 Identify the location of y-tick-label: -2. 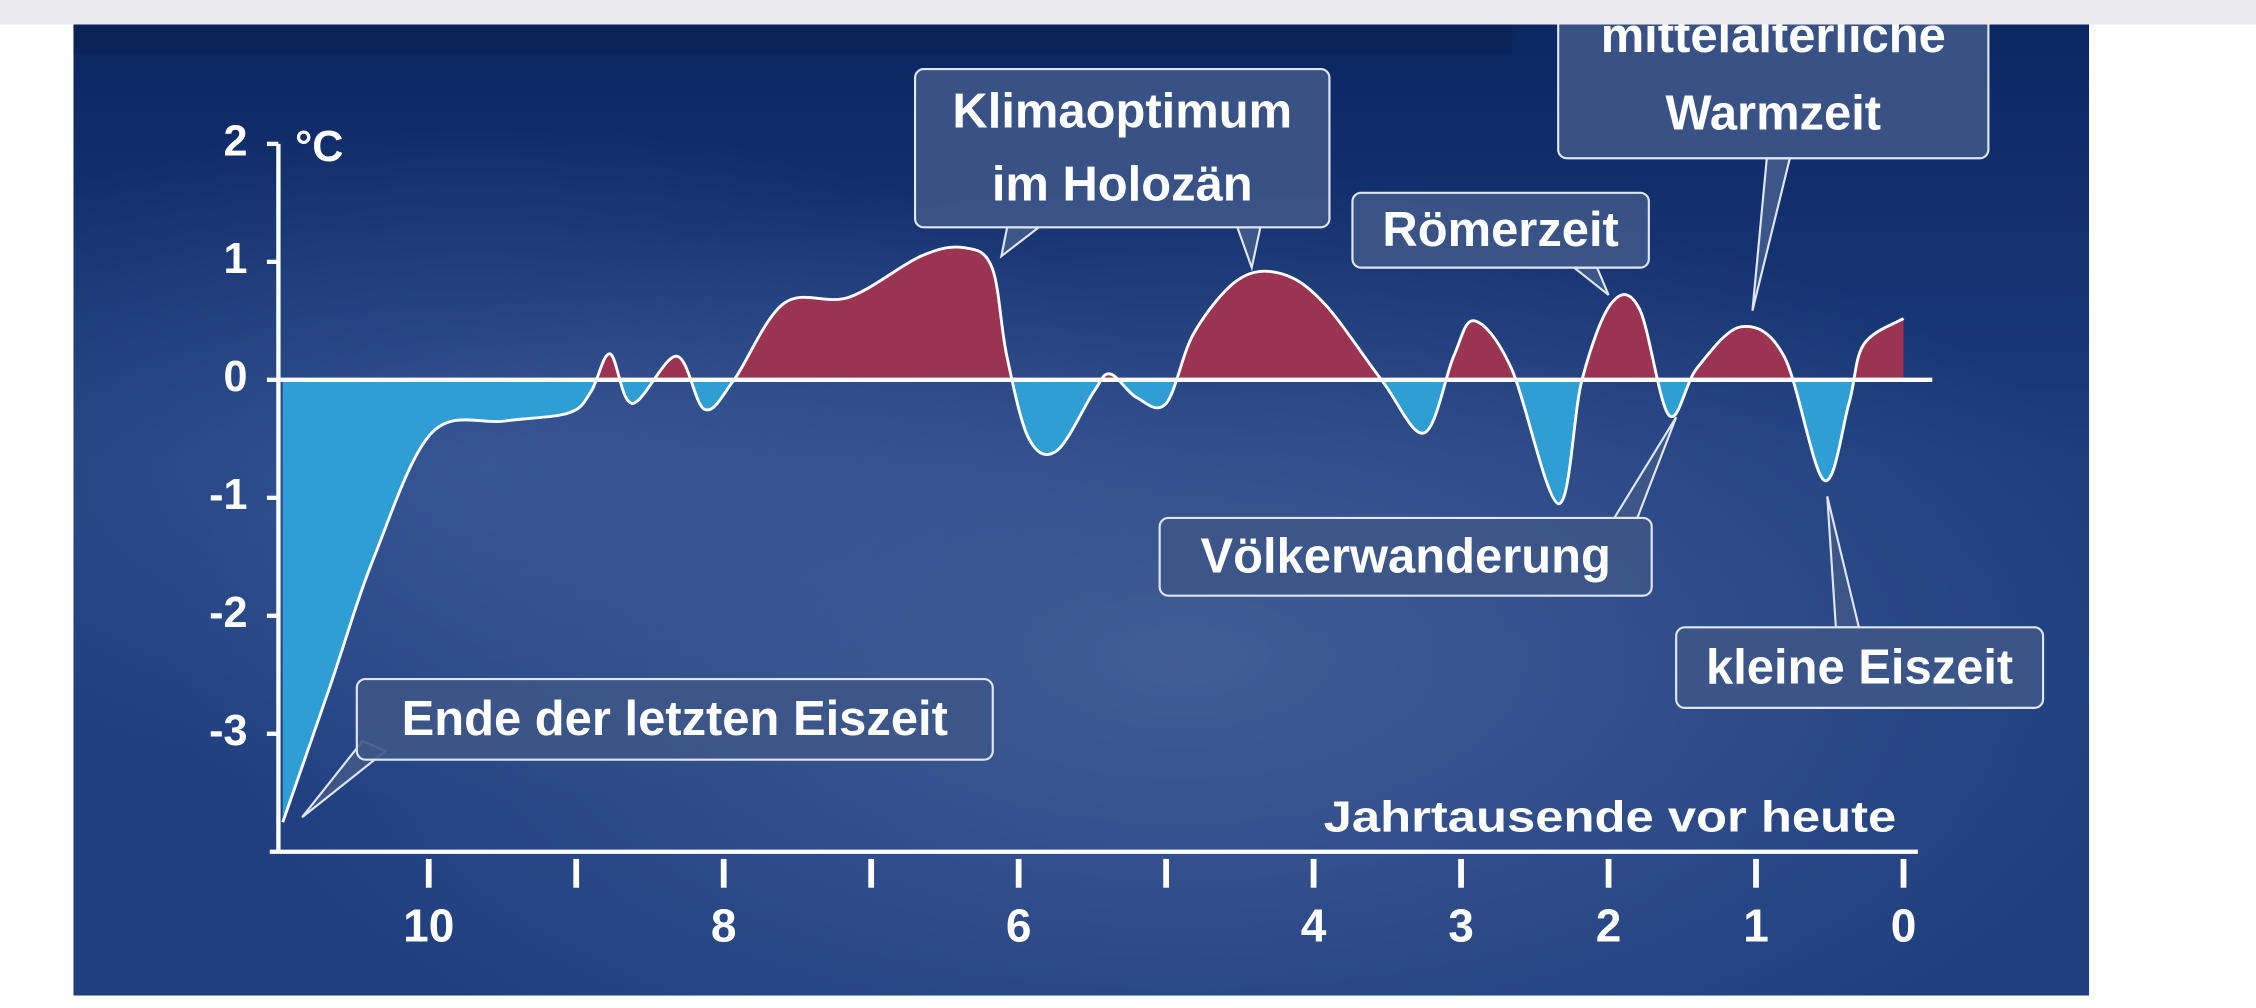
(228, 613).